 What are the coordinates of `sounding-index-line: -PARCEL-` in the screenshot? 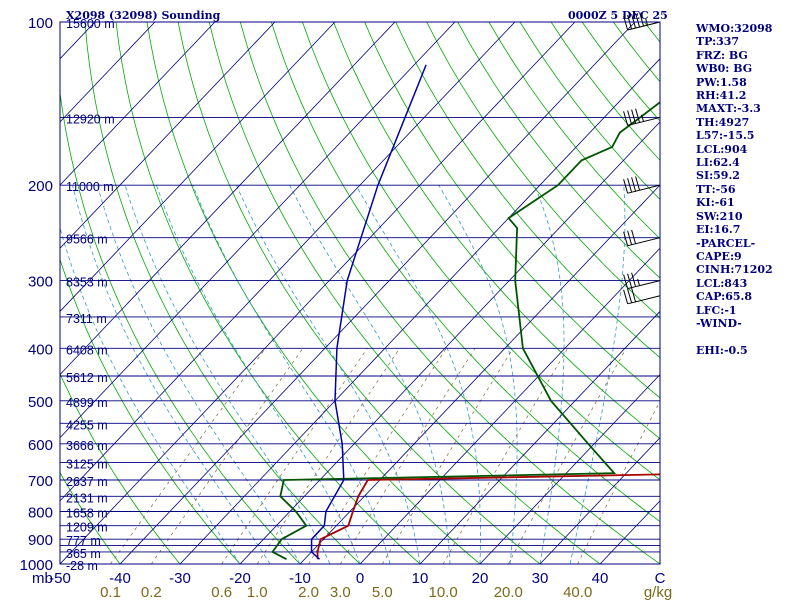 It's located at (726, 243).